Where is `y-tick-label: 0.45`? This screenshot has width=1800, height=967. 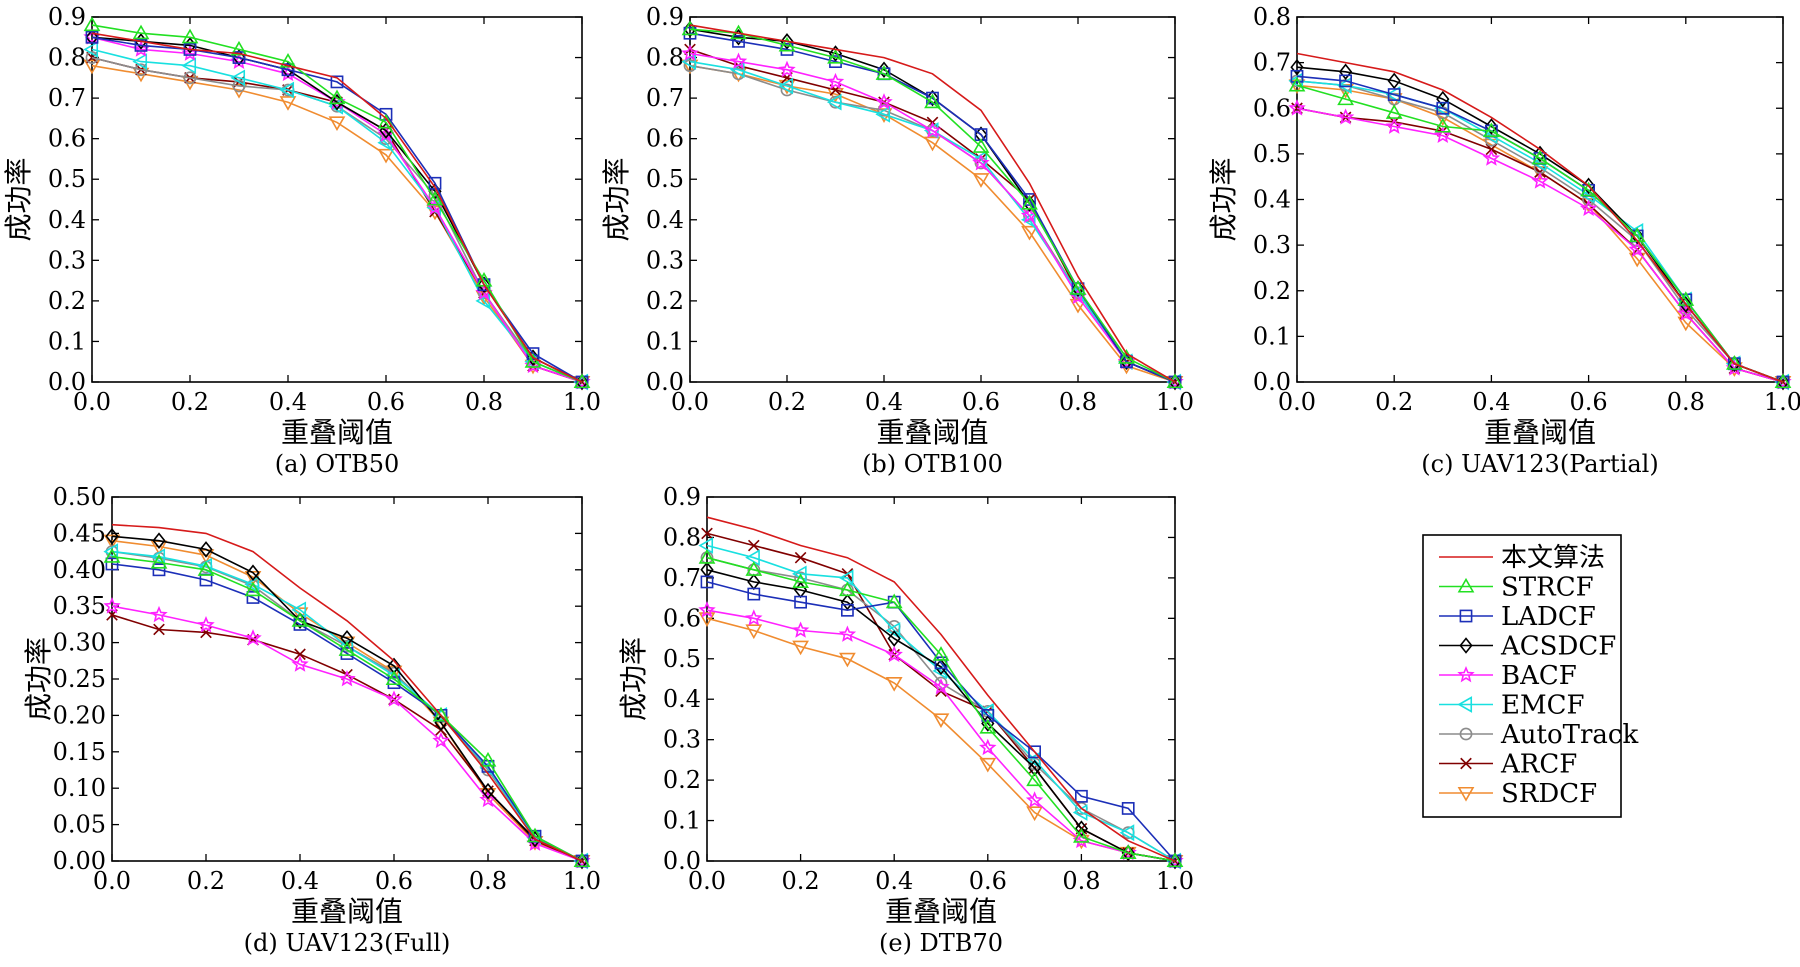
y-tick-label: 0.45 is located at coordinates (79, 533).